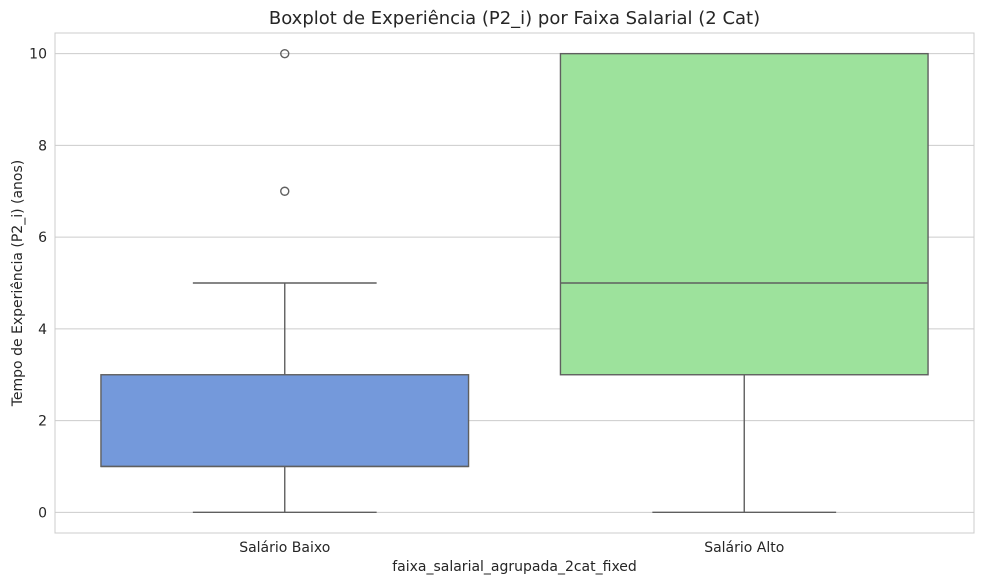  I want to click on y-tick-label: 10, so click(38, 55).